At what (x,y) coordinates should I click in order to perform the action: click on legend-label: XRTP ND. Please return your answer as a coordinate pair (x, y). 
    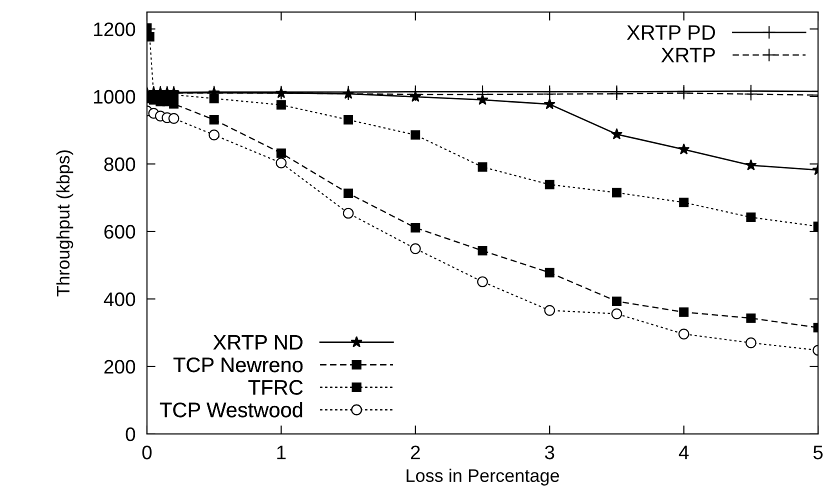
    Looking at the image, I should click on (257, 342).